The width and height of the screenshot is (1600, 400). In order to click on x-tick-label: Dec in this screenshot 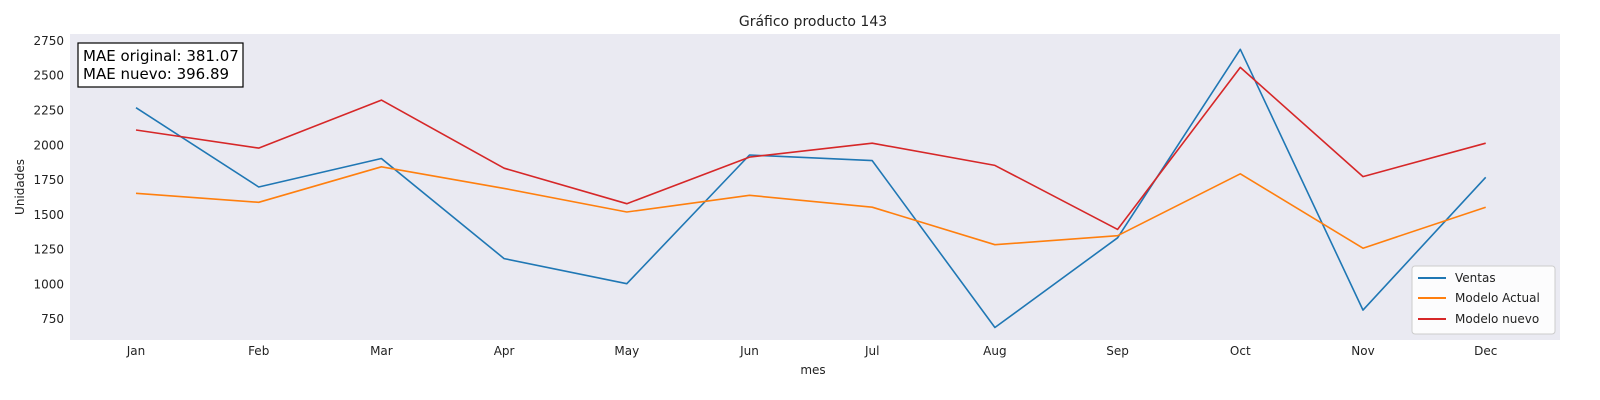, I will do `click(1485, 351)`.